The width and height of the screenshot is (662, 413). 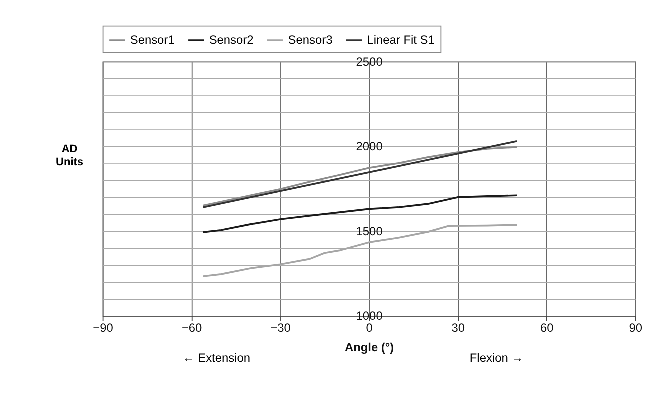 What do you see at coordinates (547, 328) in the screenshot?
I see `x-tick-label: 60` at bounding box center [547, 328].